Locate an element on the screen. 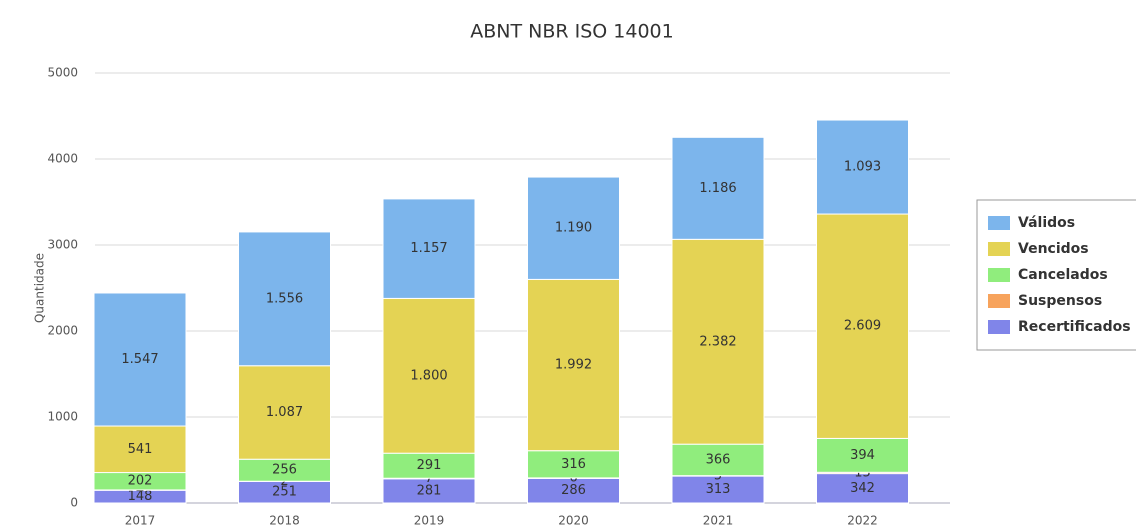 This screenshot has width=1136, height=531. legend-label: Suspensos is located at coordinates (1060, 301).